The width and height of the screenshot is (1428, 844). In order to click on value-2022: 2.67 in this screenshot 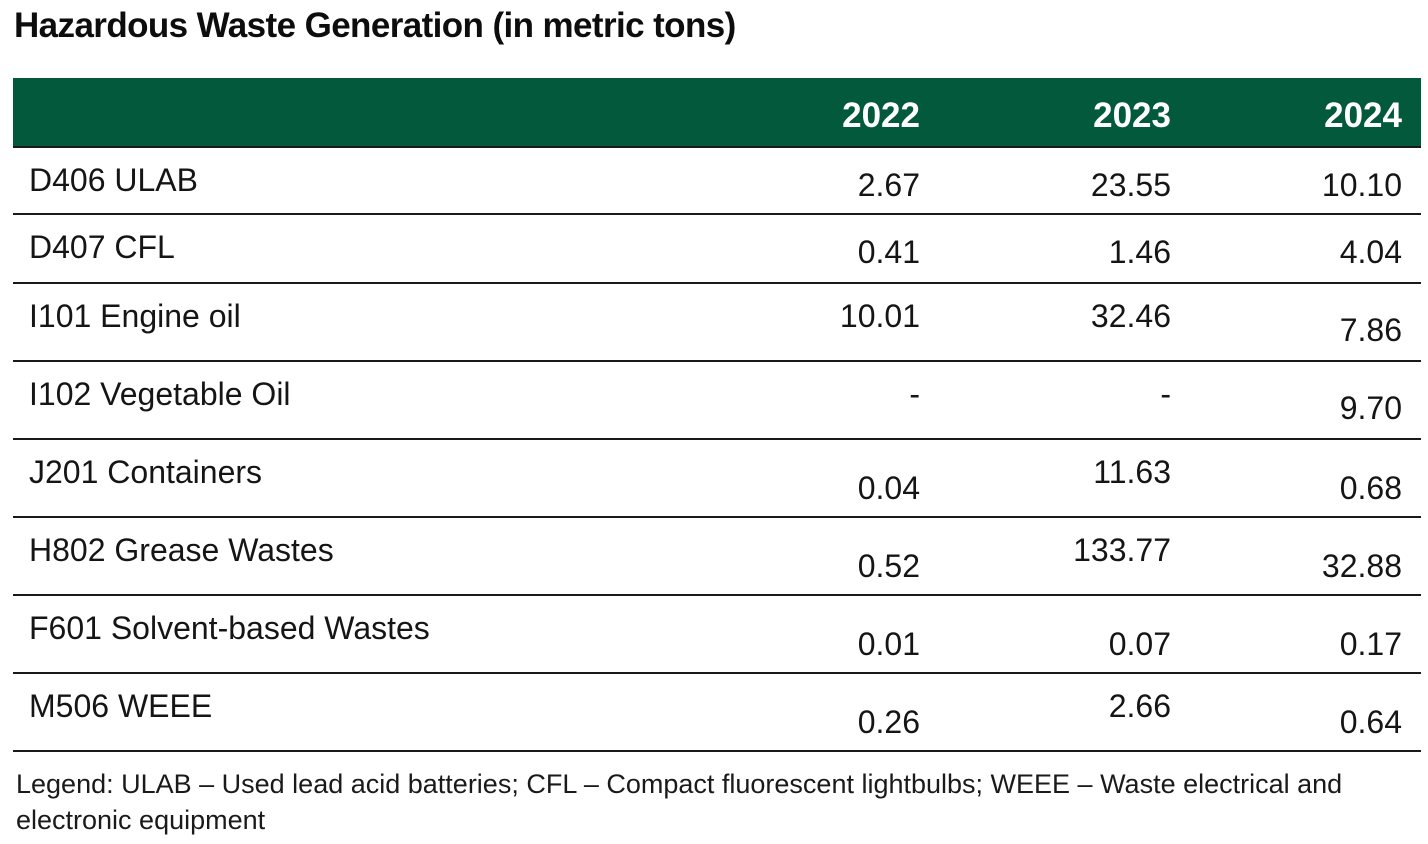, I will do `click(888, 185)`.